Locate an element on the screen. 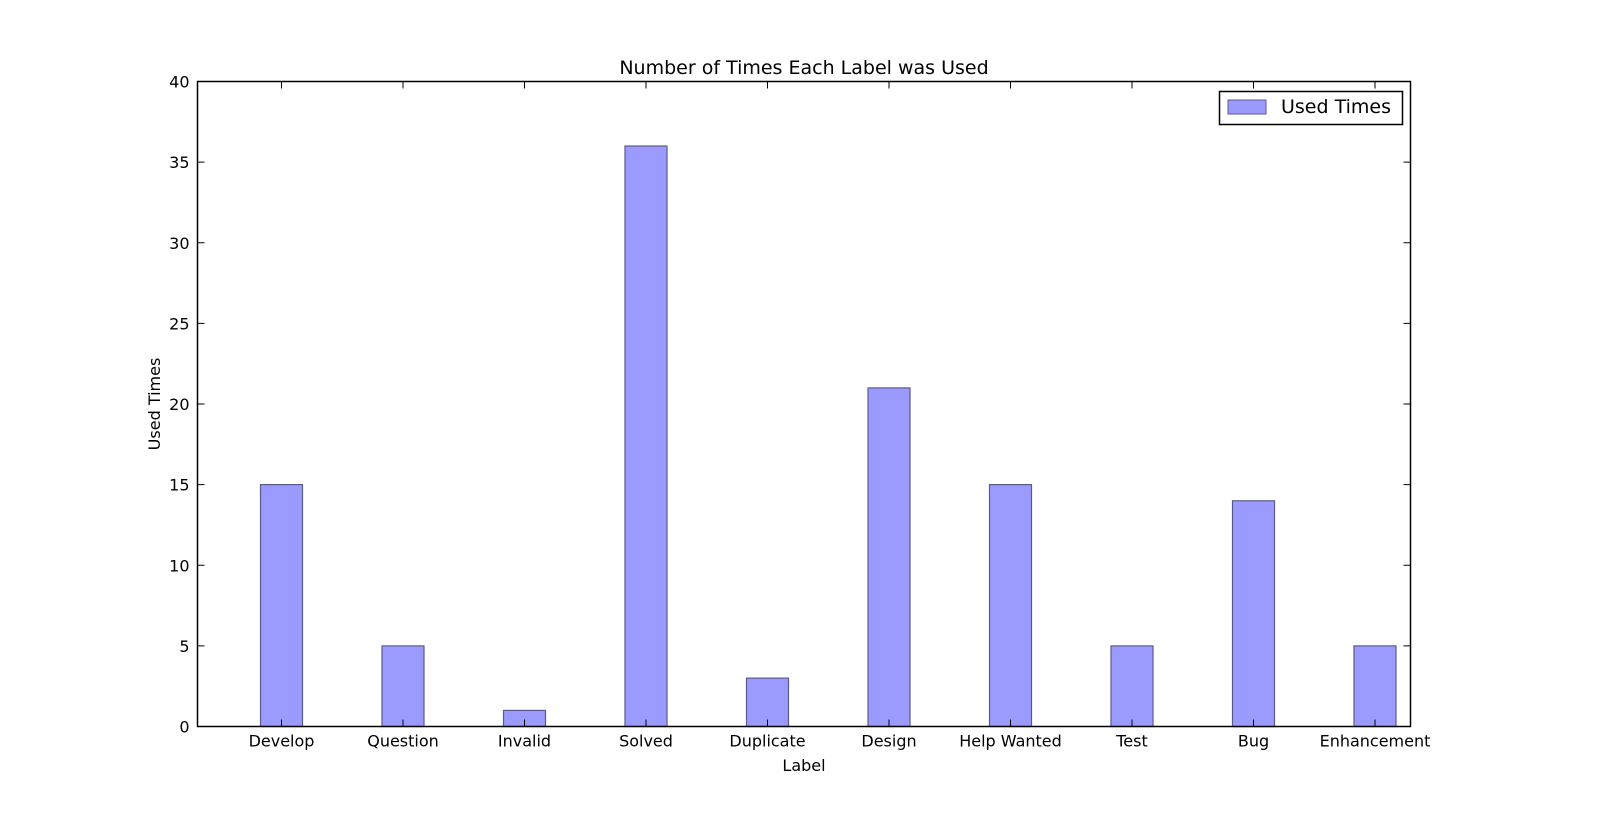 The width and height of the screenshot is (1600, 823). y-axis-label: Used Times is located at coordinates (154, 404).